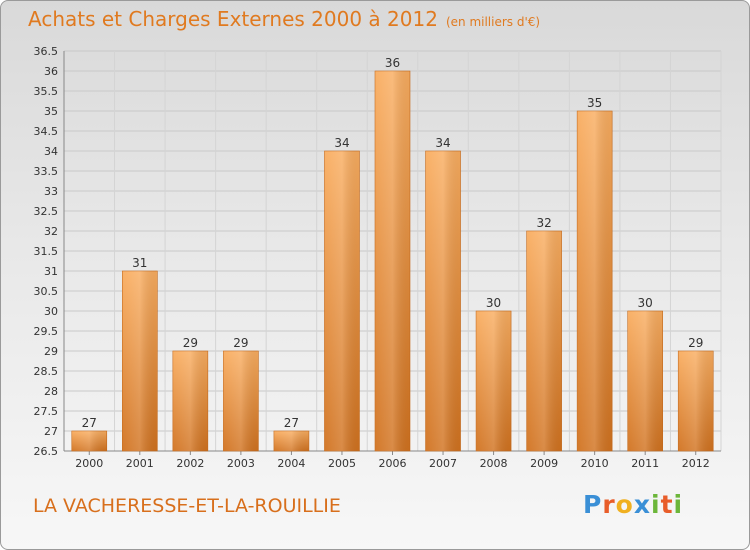 This screenshot has height=550, width=750. Describe the element at coordinates (51, 271) in the screenshot. I see `y-tick-label: 31` at that location.